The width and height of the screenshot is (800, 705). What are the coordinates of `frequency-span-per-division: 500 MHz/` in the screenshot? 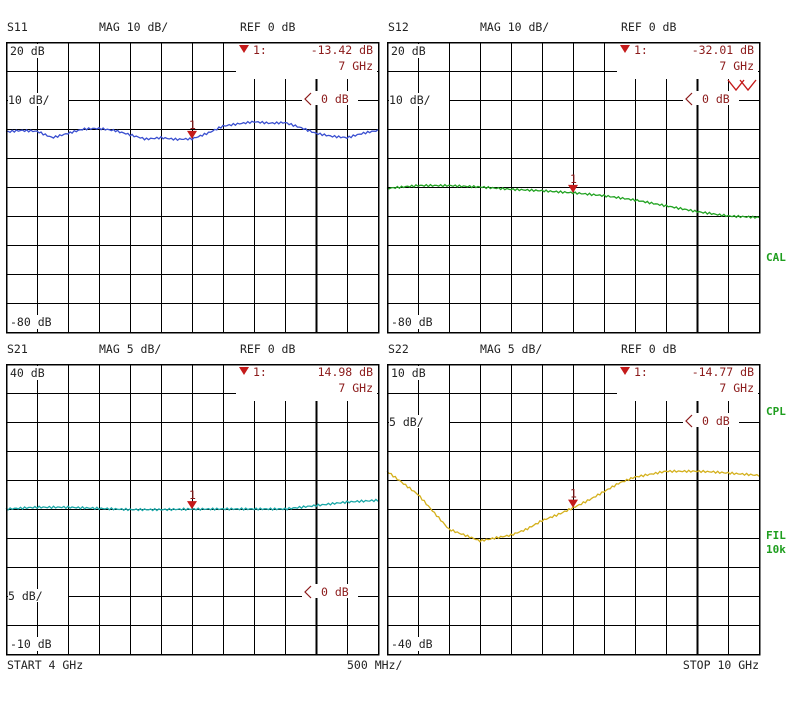 It's located at (374, 665).